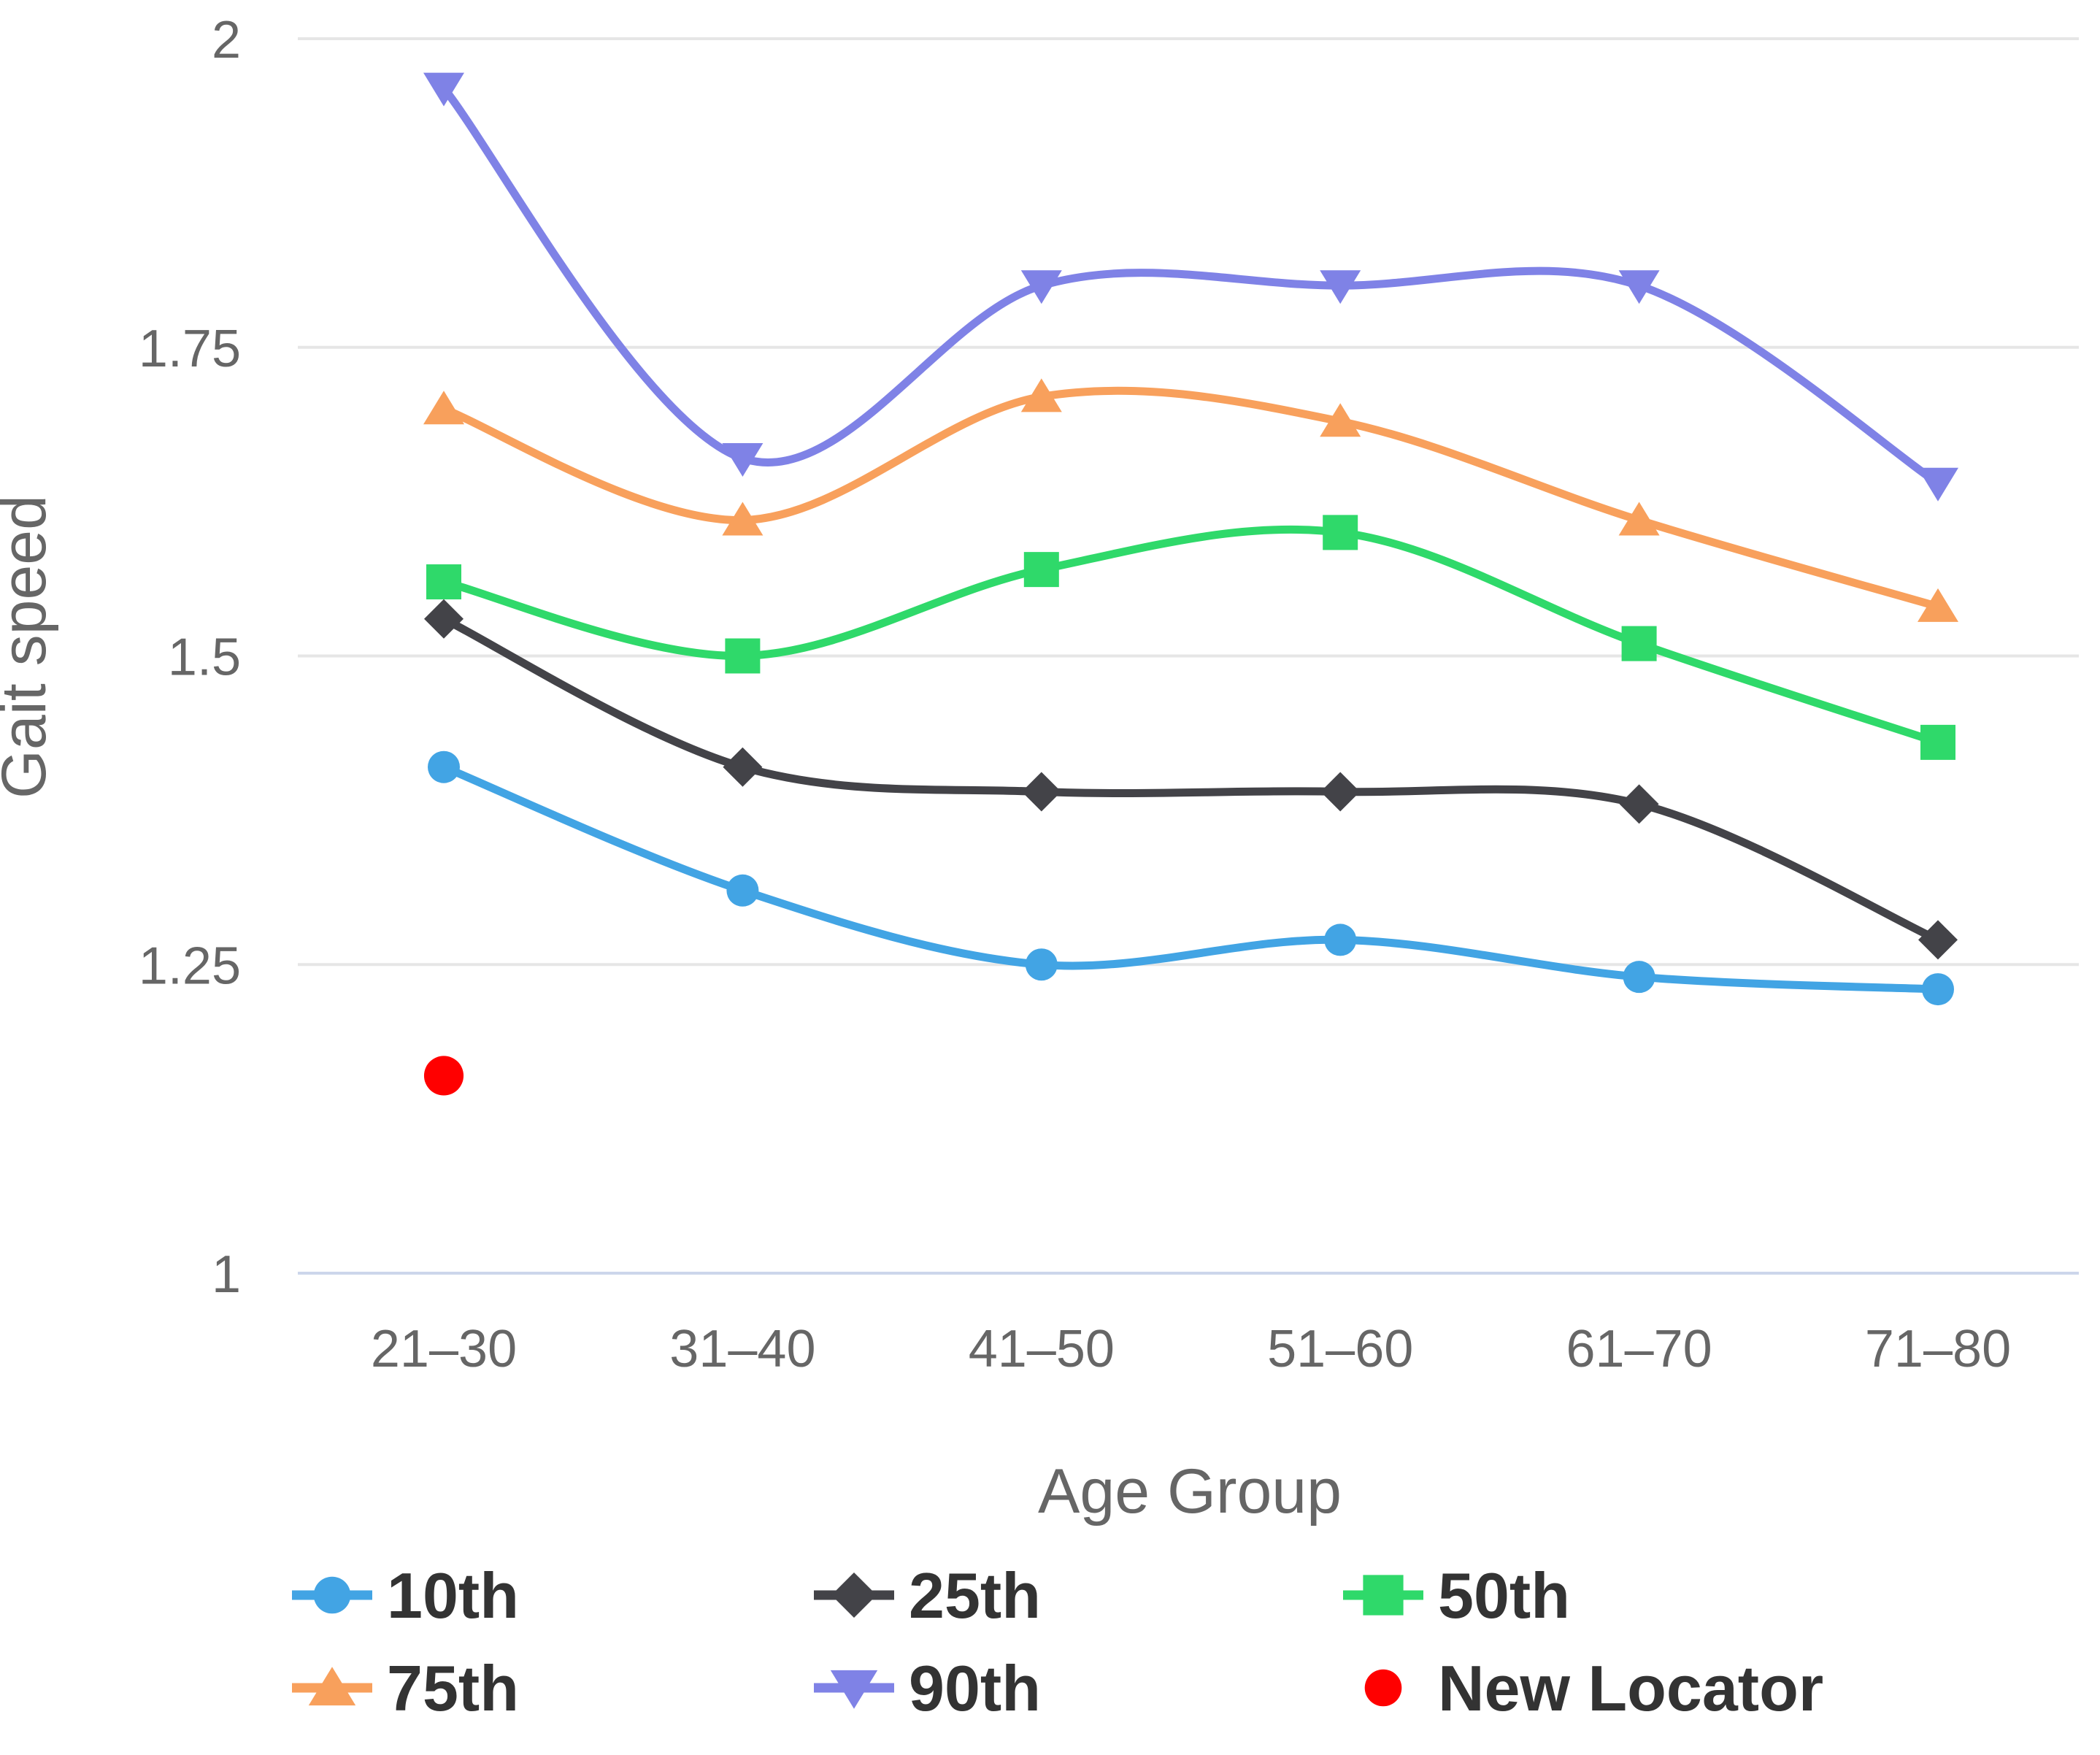 The image size is (2100, 1755). What do you see at coordinates (453, 1595) in the screenshot?
I see `legend-label-10th: 10th` at bounding box center [453, 1595].